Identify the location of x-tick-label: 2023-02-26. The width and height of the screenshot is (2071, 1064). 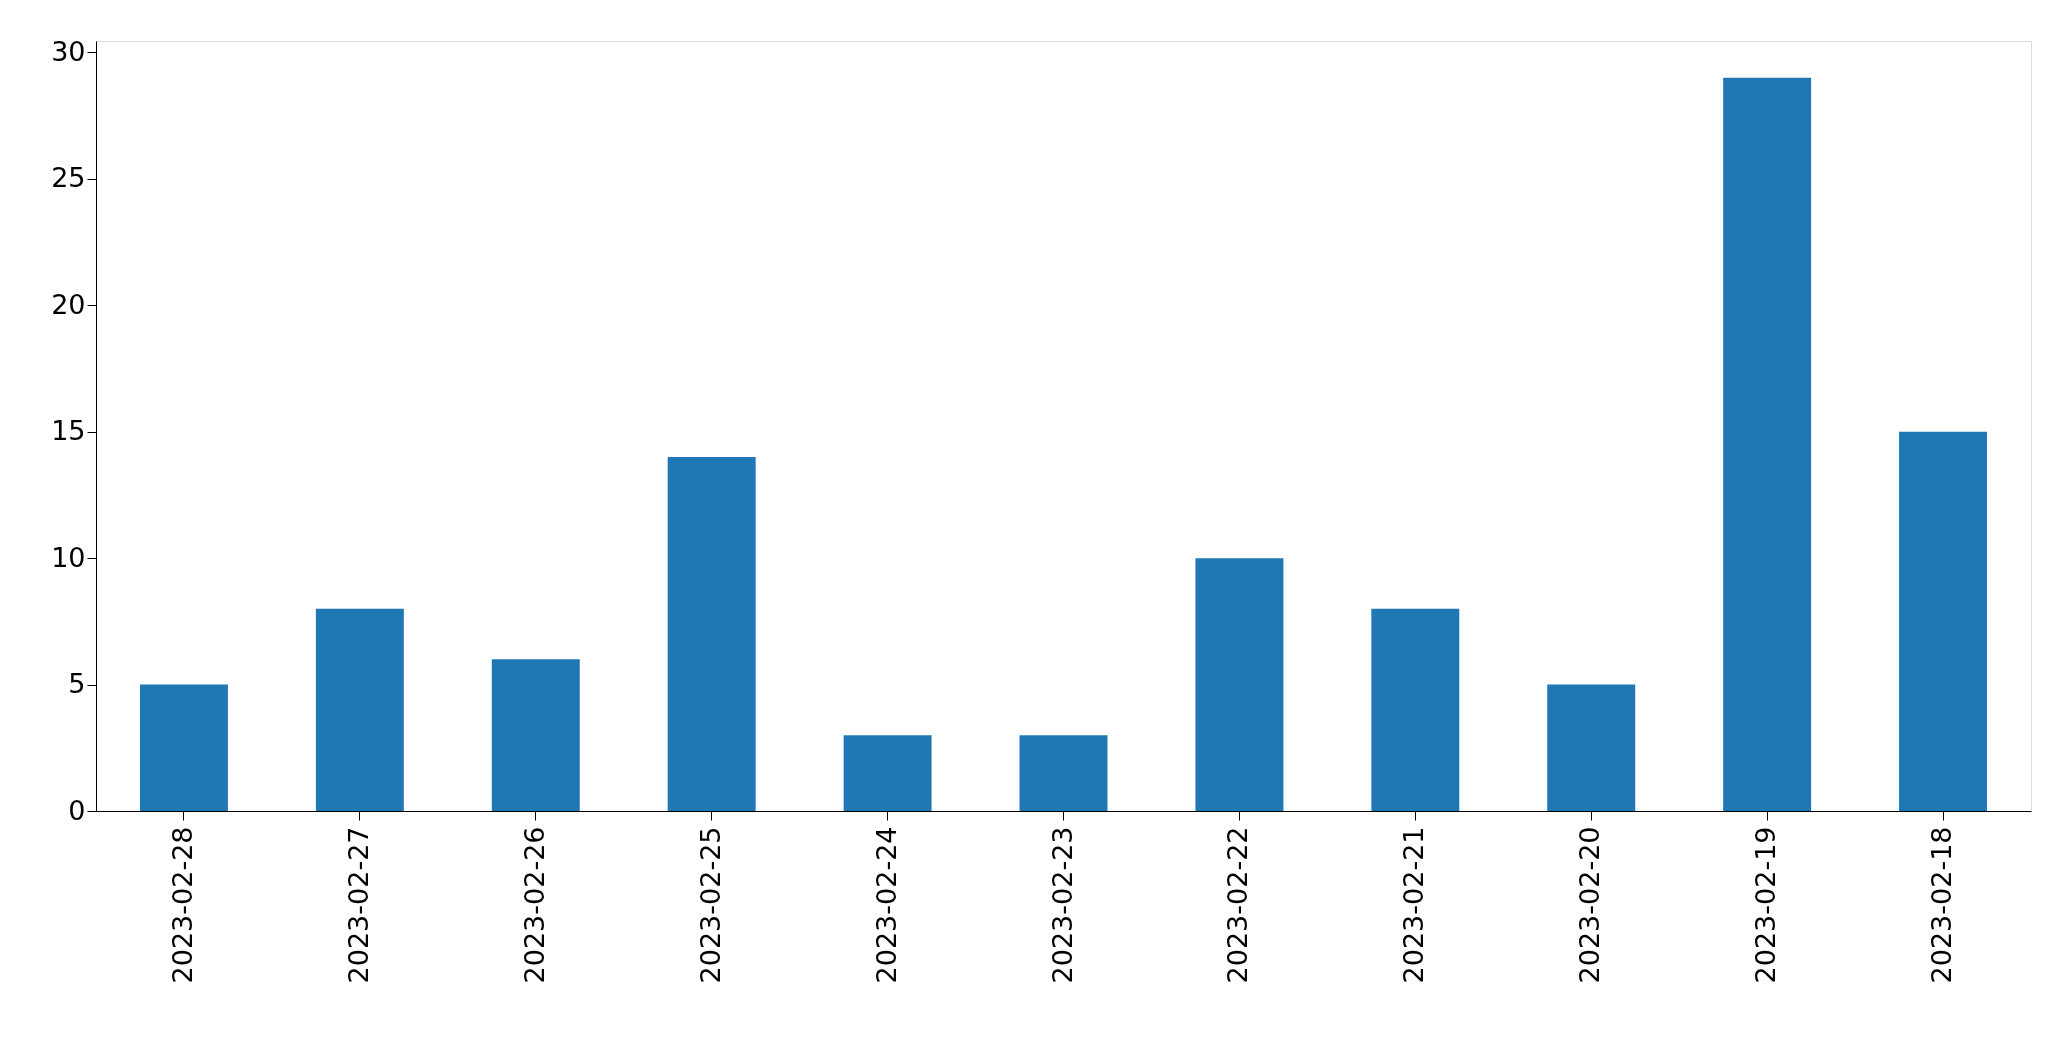
(534, 905).